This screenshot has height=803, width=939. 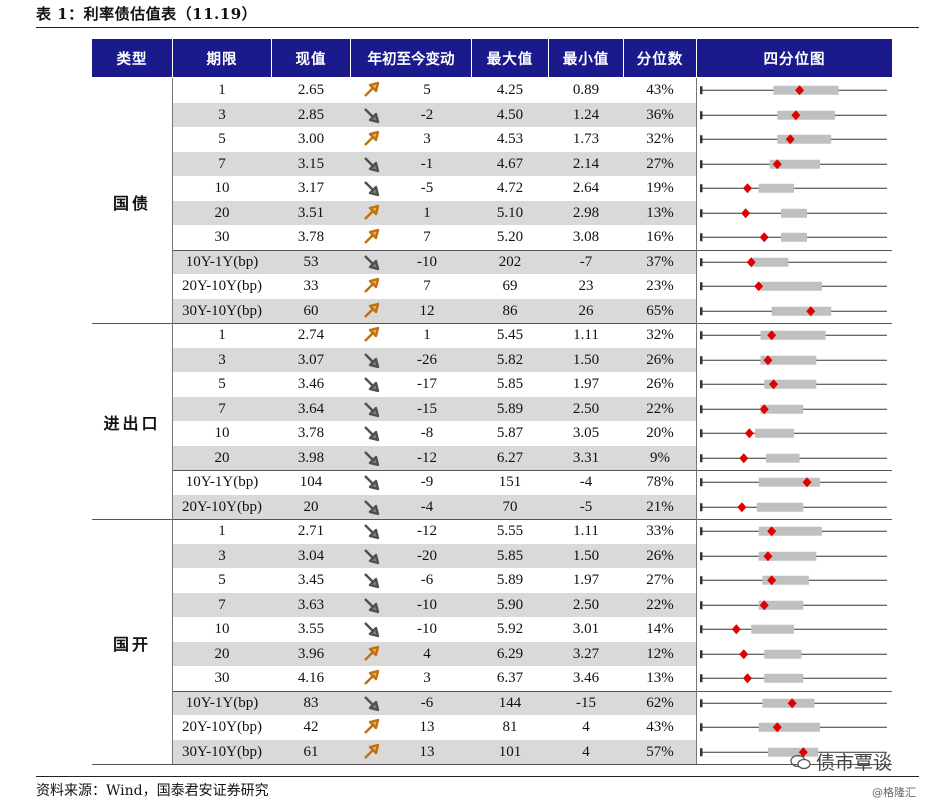 I want to click on header-ytd-change: 年初至今变动, so click(x=411, y=58).